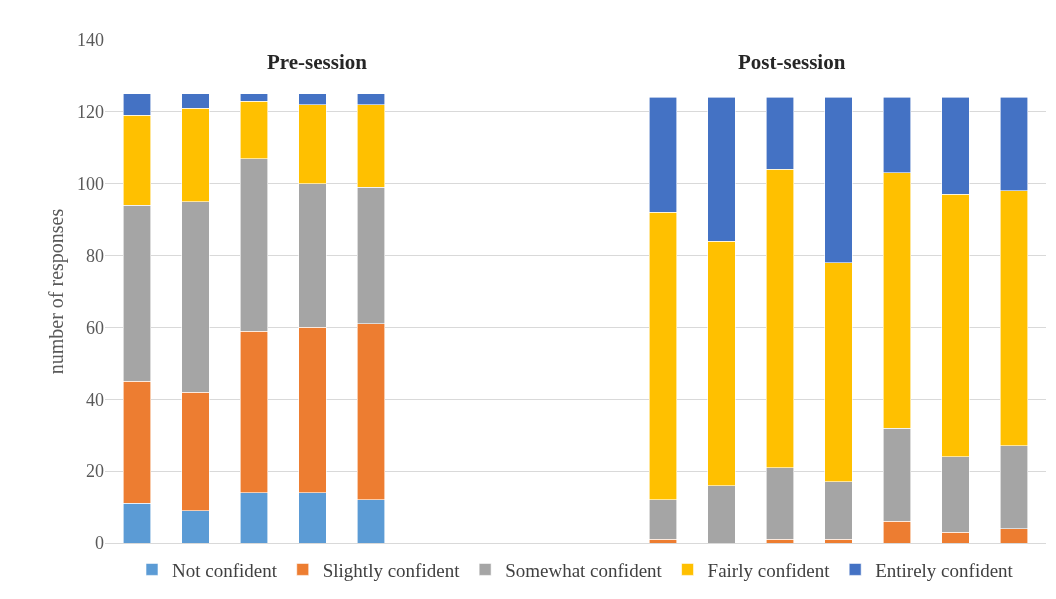 This screenshot has width=1056, height=599. What do you see at coordinates (99, 543) in the screenshot?
I see `y-tick-label: 0` at bounding box center [99, 543].